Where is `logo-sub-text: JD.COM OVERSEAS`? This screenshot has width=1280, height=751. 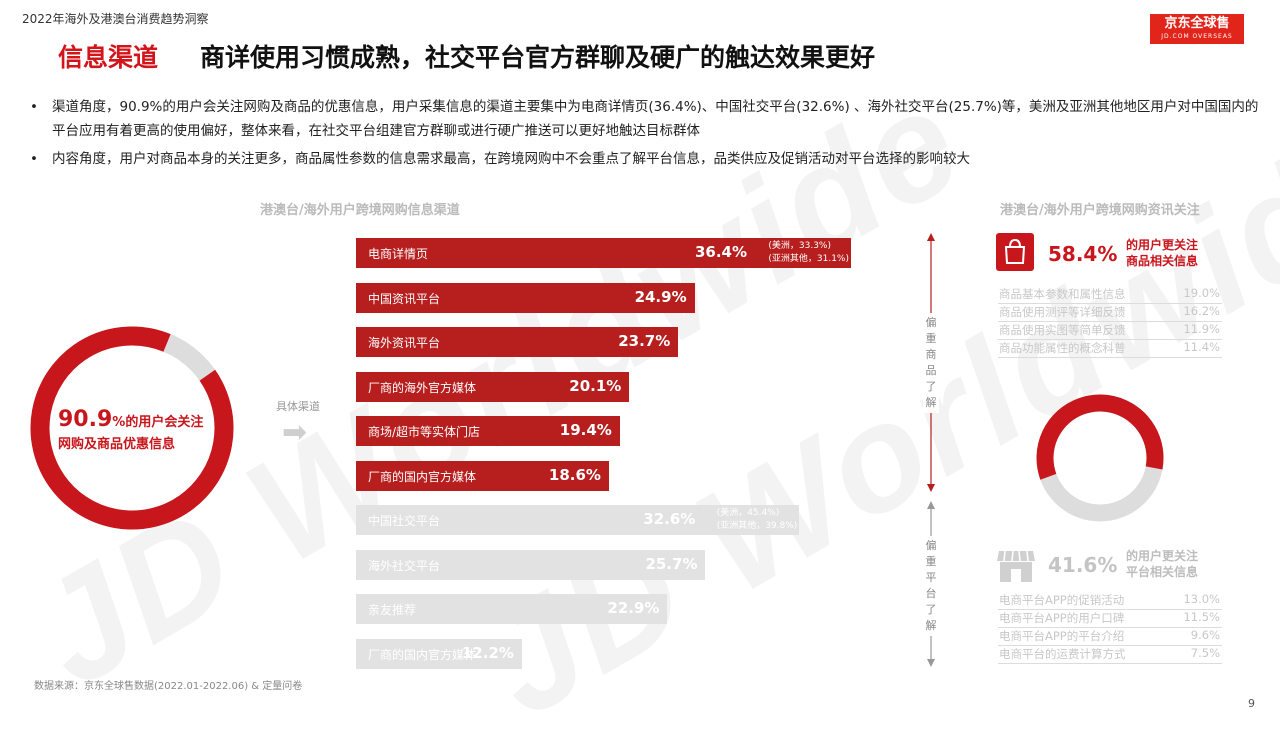
logo-sub-text: JD.COM OVERSEAS is located at coordinates (1197, 36).